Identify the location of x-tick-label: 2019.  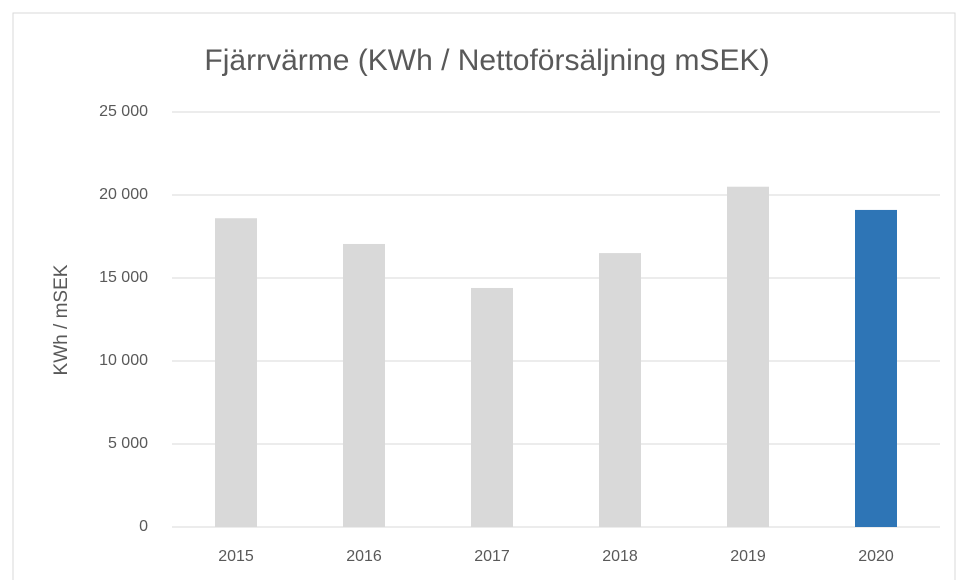
(748, 556).